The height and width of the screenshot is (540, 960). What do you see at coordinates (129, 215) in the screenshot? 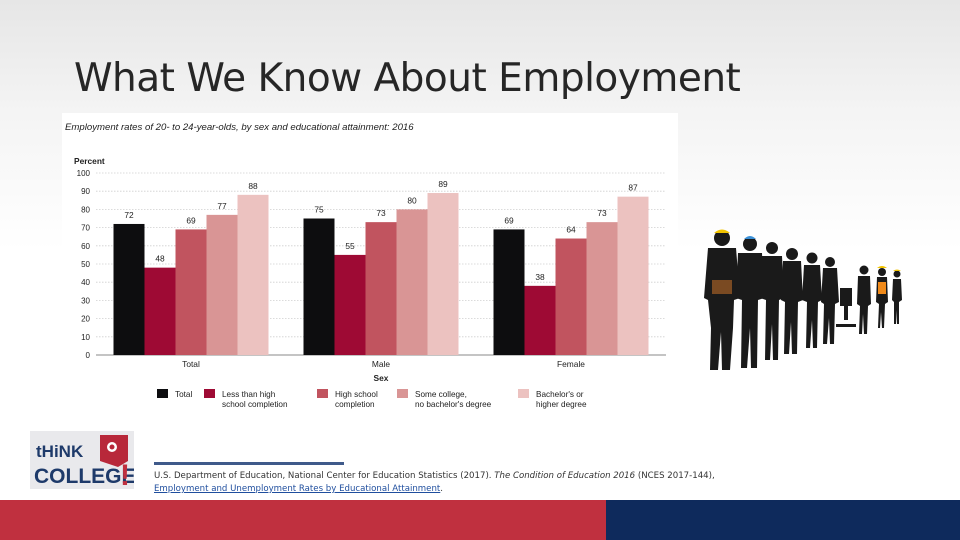
I see `bar-value-label: 72` at bounding box center [129, 215].